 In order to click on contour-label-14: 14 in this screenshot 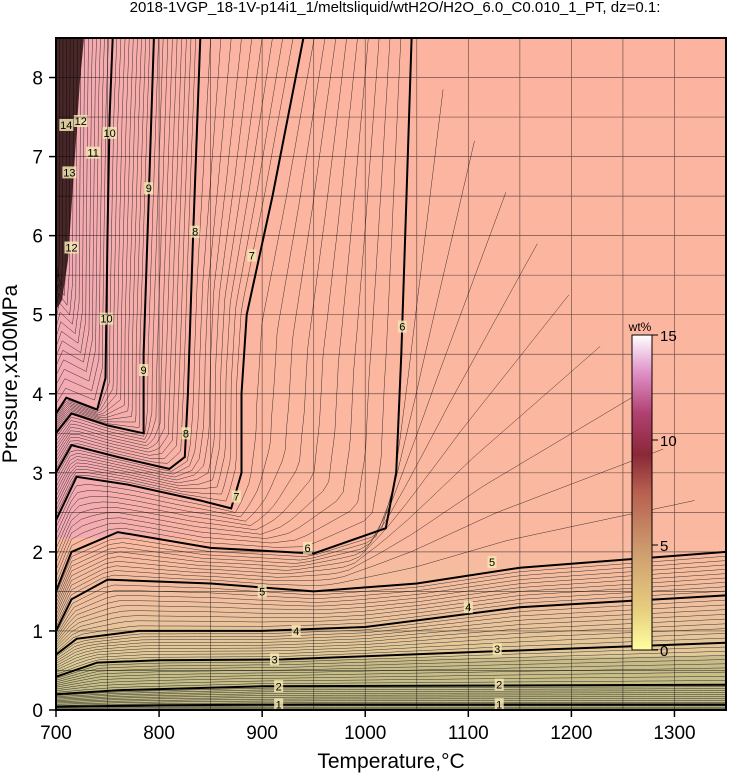, I will do `click(66, 125)`.